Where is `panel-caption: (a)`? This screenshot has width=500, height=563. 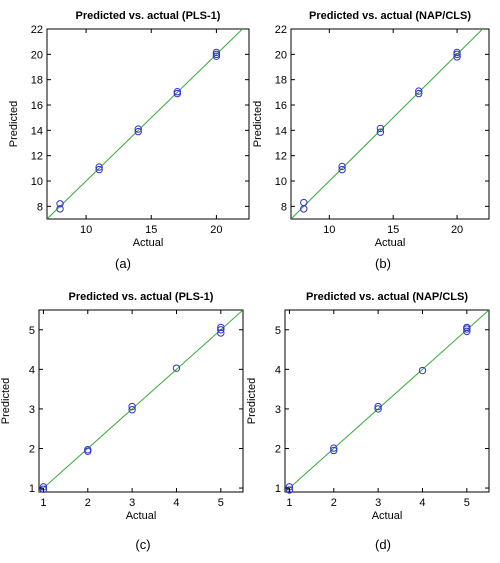
panel-caption: (a) is located at coordinates (123, 263).